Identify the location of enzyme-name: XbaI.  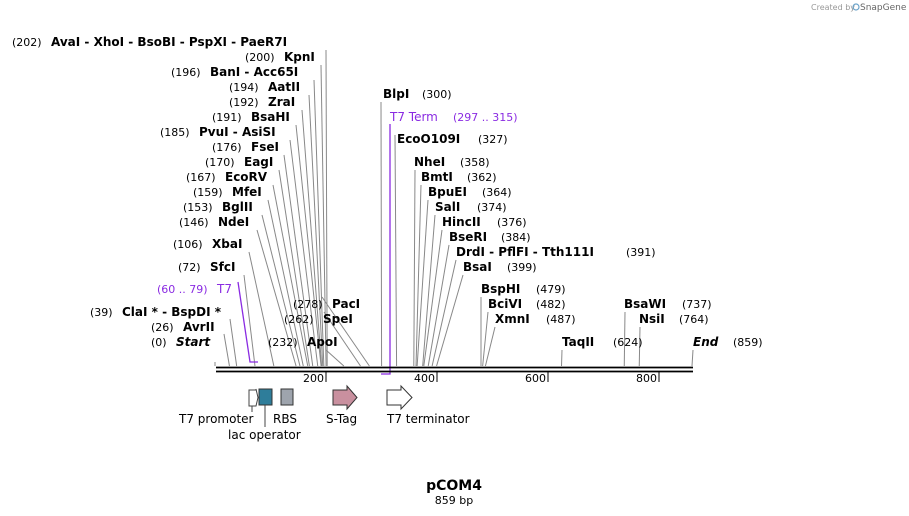
(227, 244).